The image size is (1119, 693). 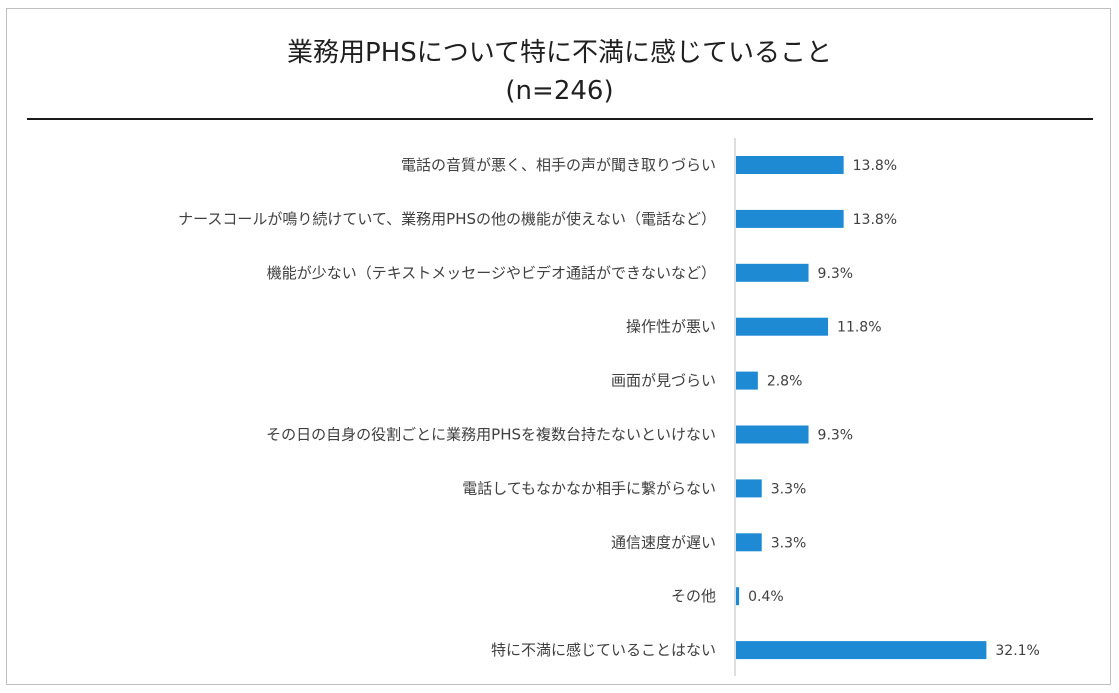 I want to click on category-label: 電話の音質が悪く、相手の声が聞き取りづらい, so click(x=558, y=165).